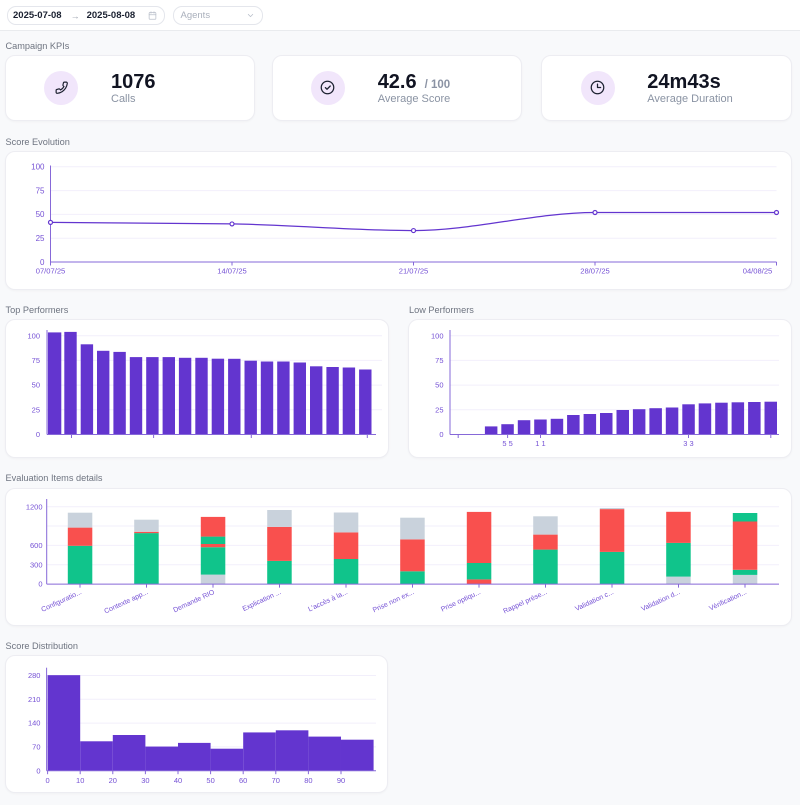  I want to click on svg-text: 90, so click(341, 780).